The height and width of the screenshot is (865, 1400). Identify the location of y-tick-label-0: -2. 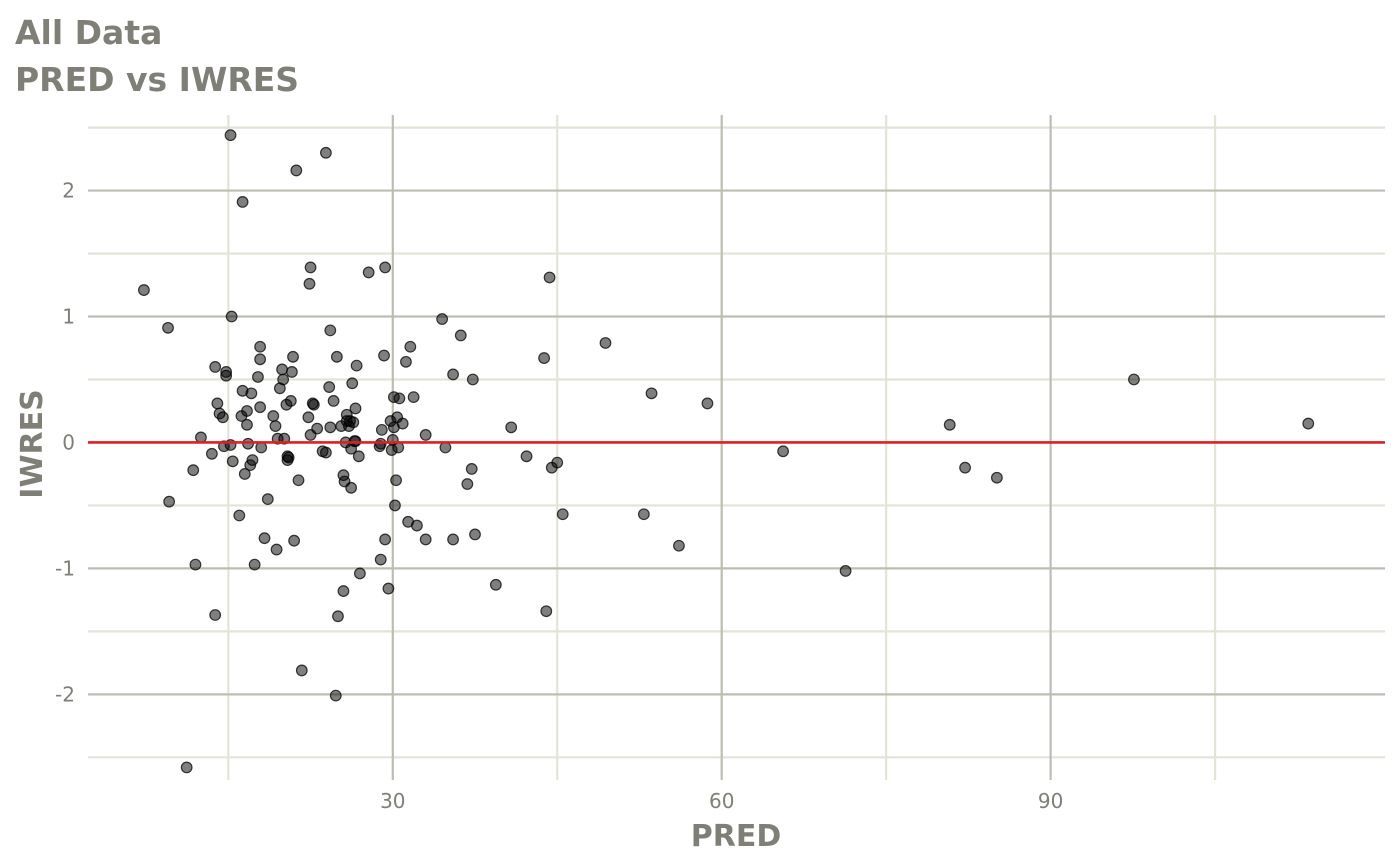
(65, 694).